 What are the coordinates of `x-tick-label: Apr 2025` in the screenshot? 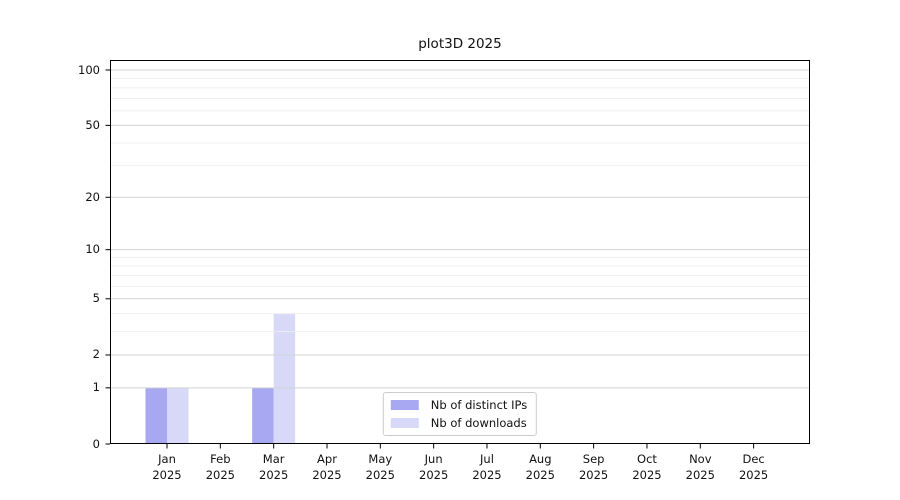 It's located at (327, 467).